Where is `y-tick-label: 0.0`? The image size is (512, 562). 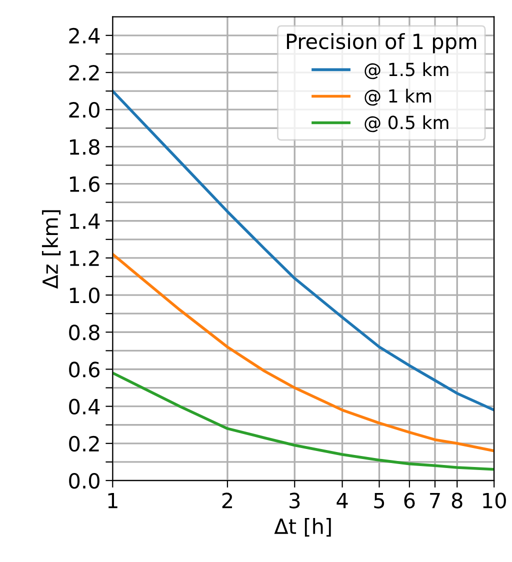 y-tick-label: 0.0 is located at coordinates (84, 480).